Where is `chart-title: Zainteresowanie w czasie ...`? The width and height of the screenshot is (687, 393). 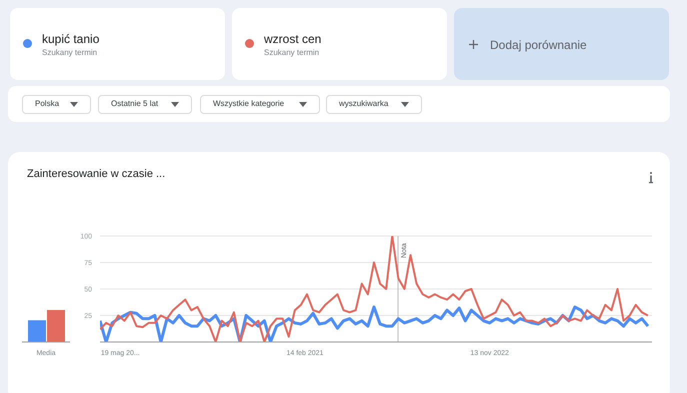 chart-title: Zainteresowanie w czasie ... is located at coordinates (96, 174).